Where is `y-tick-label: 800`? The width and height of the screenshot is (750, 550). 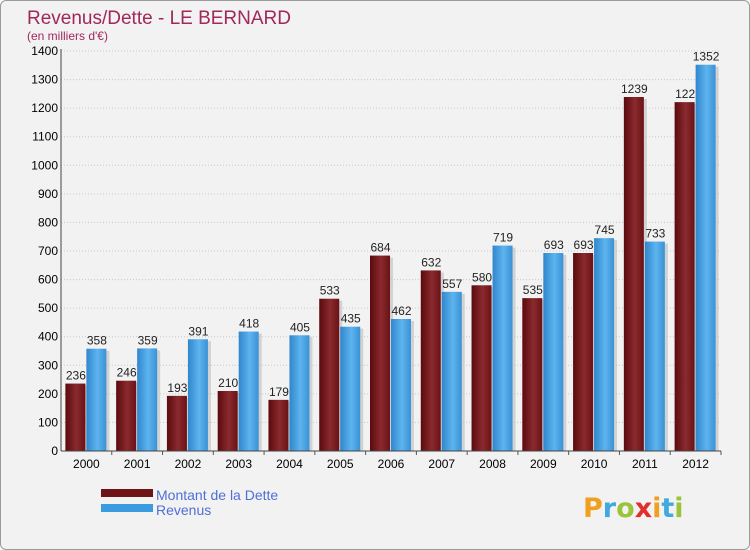 y-tick-label: 800 is located at coordinates (48, 222).